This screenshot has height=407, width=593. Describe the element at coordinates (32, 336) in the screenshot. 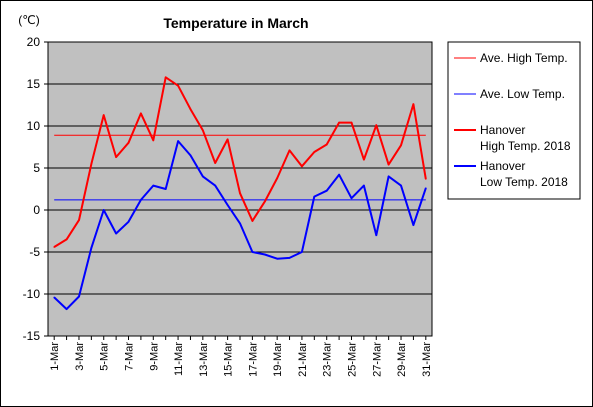

I see `y-tick-label: -15` at that location.